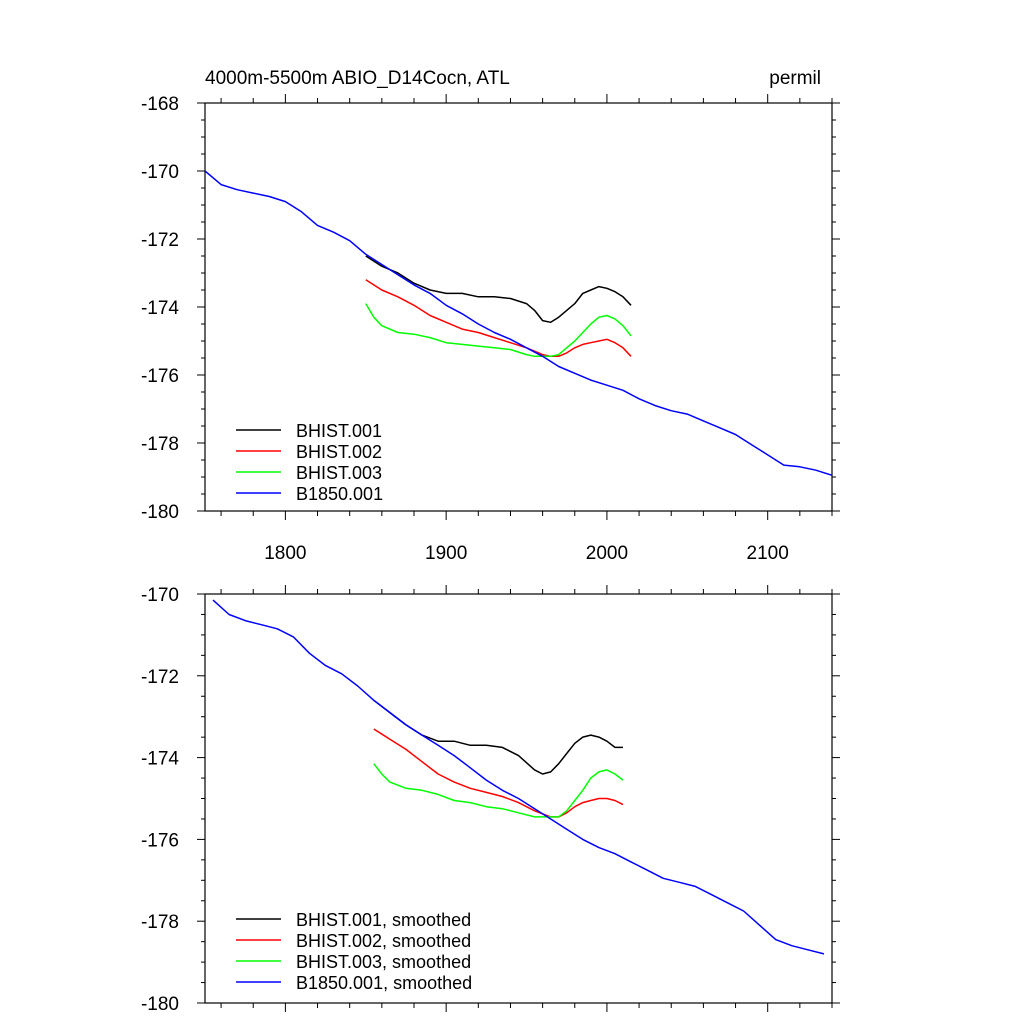 This screenshot has width=1024, height=1024. What do you see at coordinates (339, 494) in the screenshot?
I see `legend-label: B1850.001` at bounding box center [339, 494].